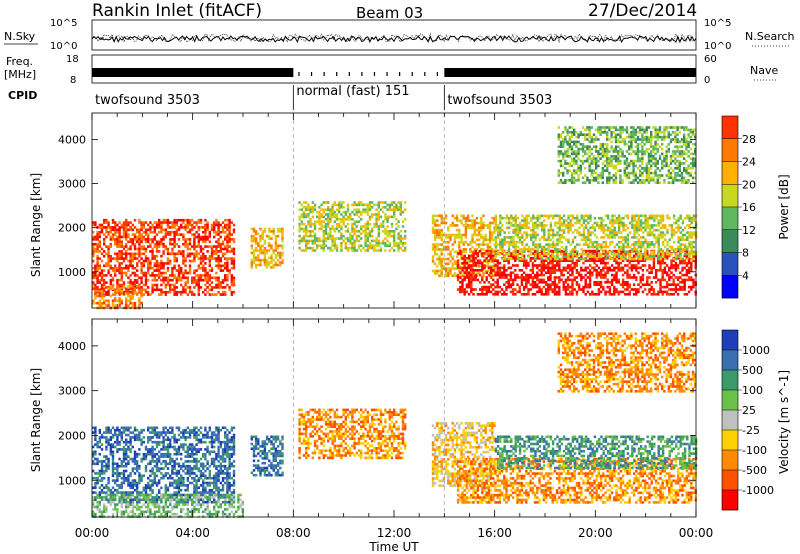  I want to click on noise-left-tick-bottom: 10^0, so click(63, 46).